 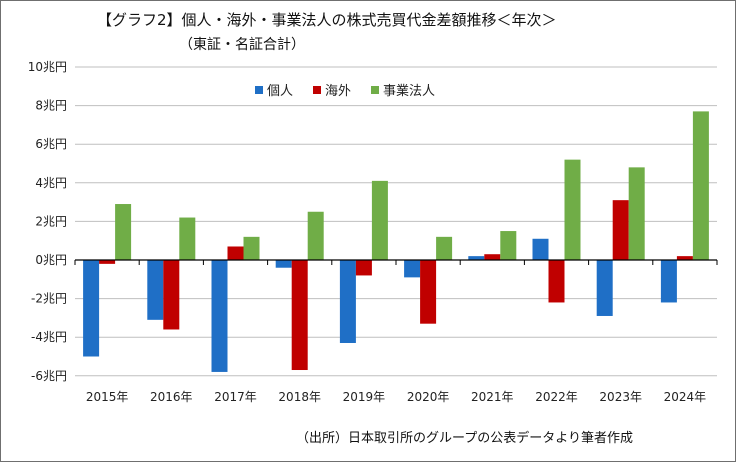 I want to click on x-tick-label: 2024年, so click(x=685, y=397).